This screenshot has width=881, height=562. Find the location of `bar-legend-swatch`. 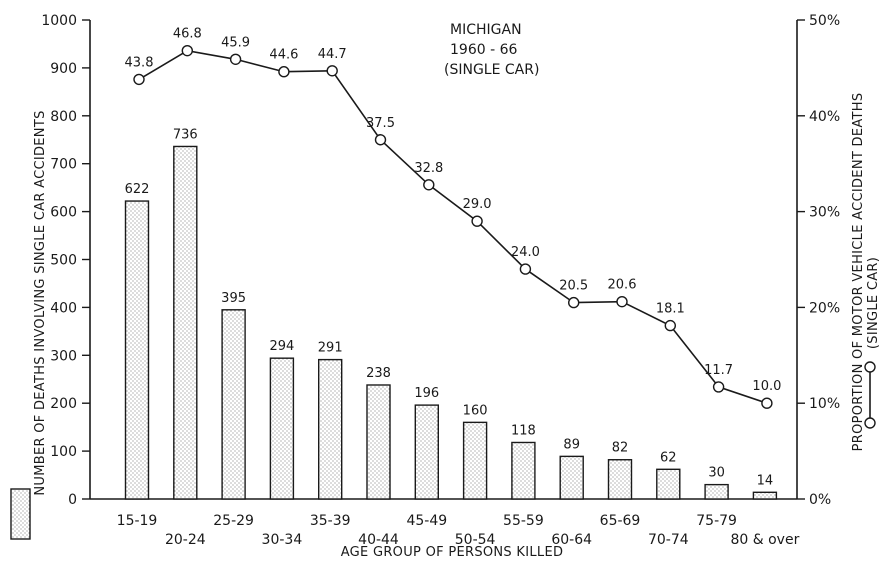

bar-legend-swatch is located at coordinates (20, 514).